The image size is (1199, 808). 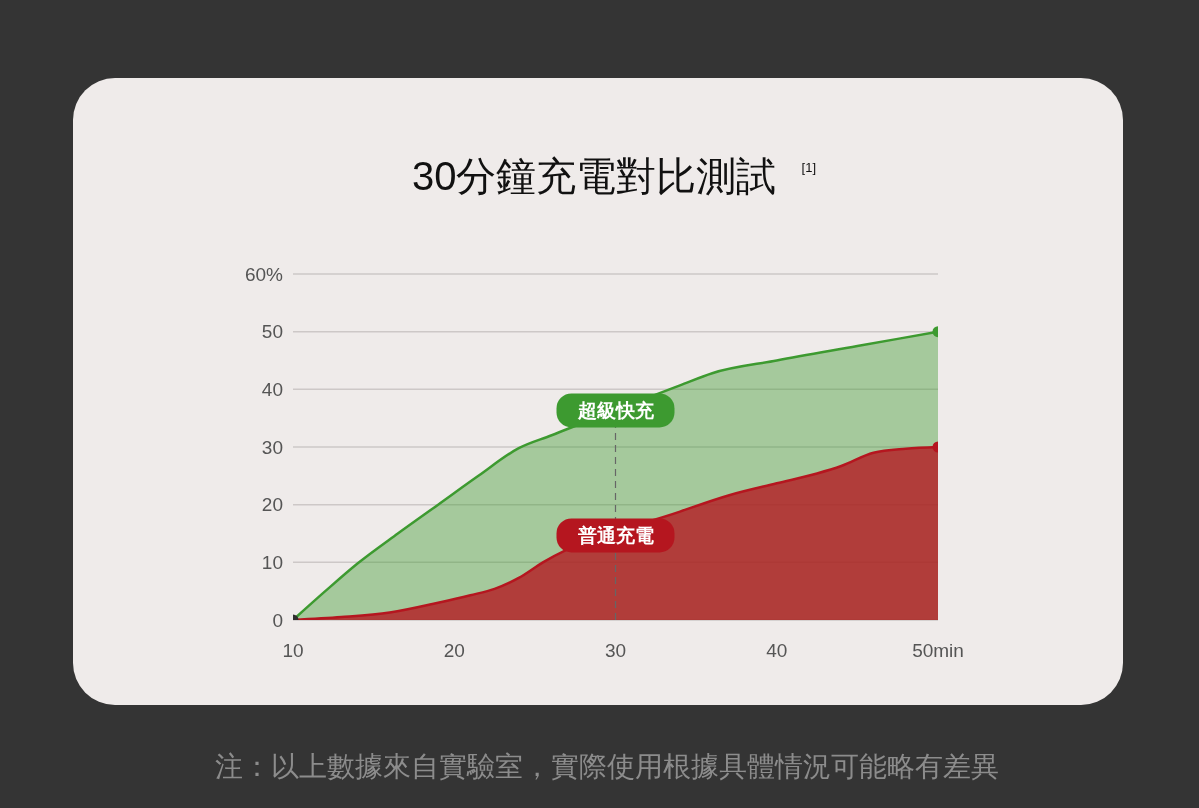 What do you see at coordinates (938, 651) in the screenshot?
I see `x-tick-label: 50min` at bounding box center [938, 651].